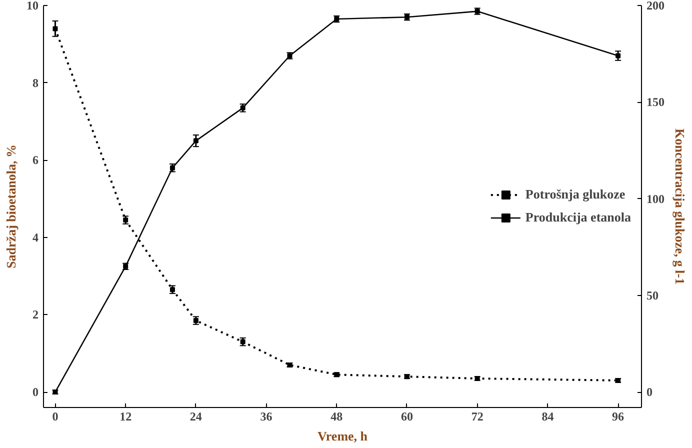 The width and height of the screenshot is (692, 448). What do you see at coordinates (655, 102) in the screenshot?
I see `y2-tick-label: 150` at bounding box center [655, 102].